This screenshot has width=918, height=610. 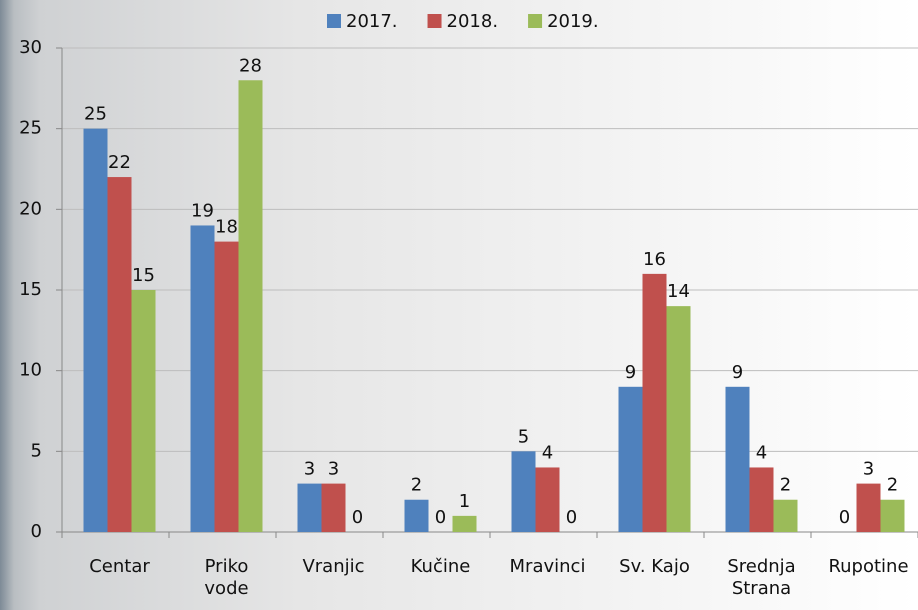 I want to click on x-tick-label: Mravinci, so click(x=547, y=566).